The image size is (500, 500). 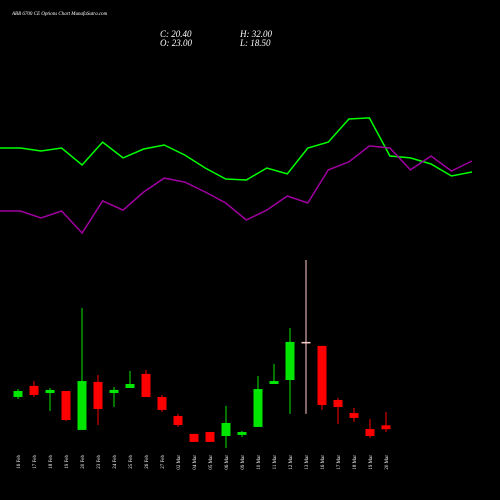 I want to click on x-tick-label: 26 Feb, so click(x=147, y=462).